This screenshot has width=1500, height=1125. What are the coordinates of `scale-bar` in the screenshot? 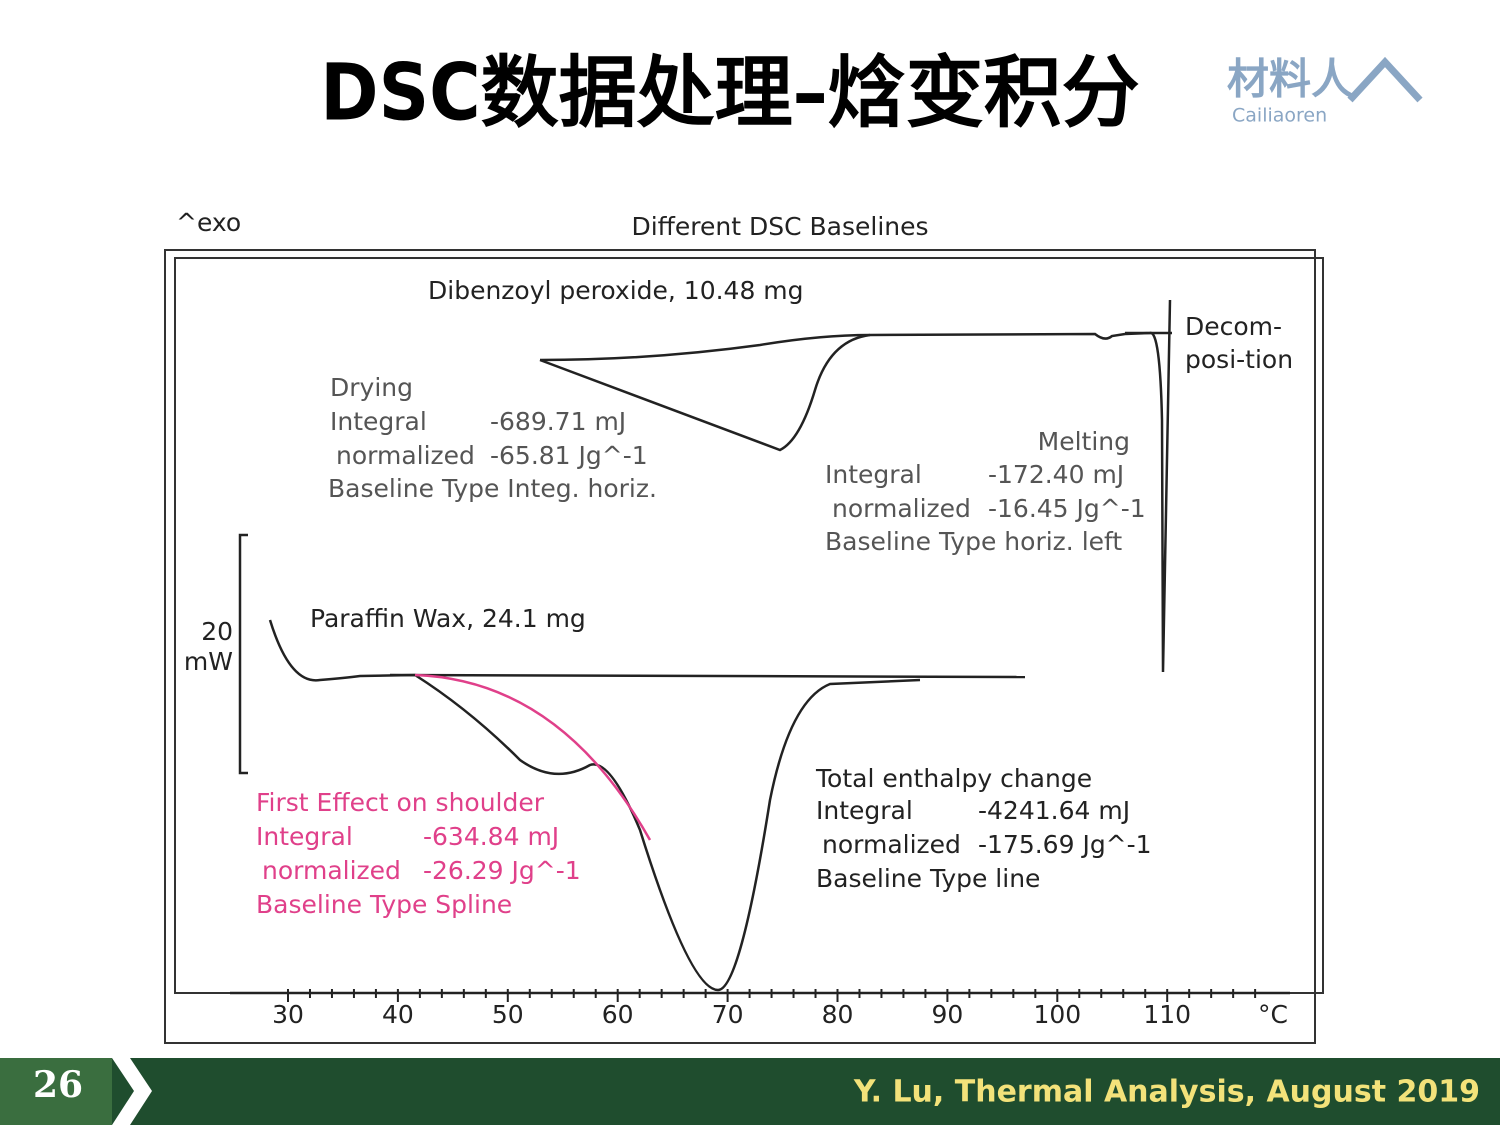 It's located at (243, 654).